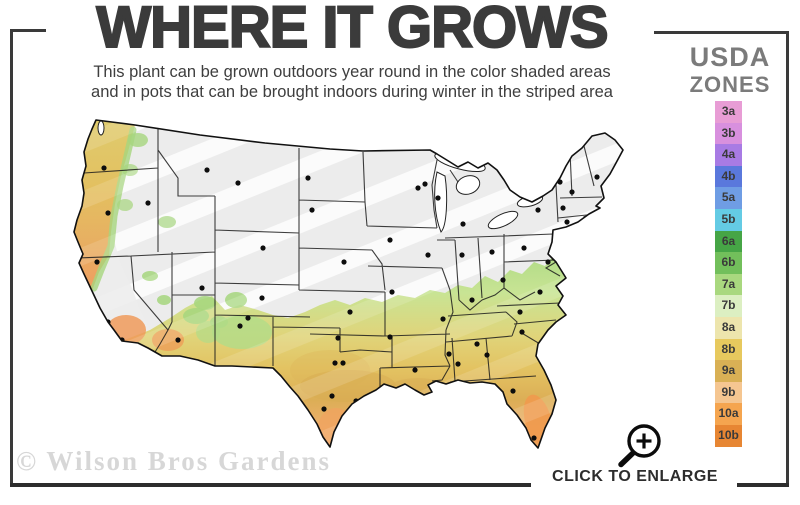 This screenshot has width=800, height=505. Describe the element at coordinates (763, 485) in the screenshot. I see `frame-border-bottom-right` at that location.